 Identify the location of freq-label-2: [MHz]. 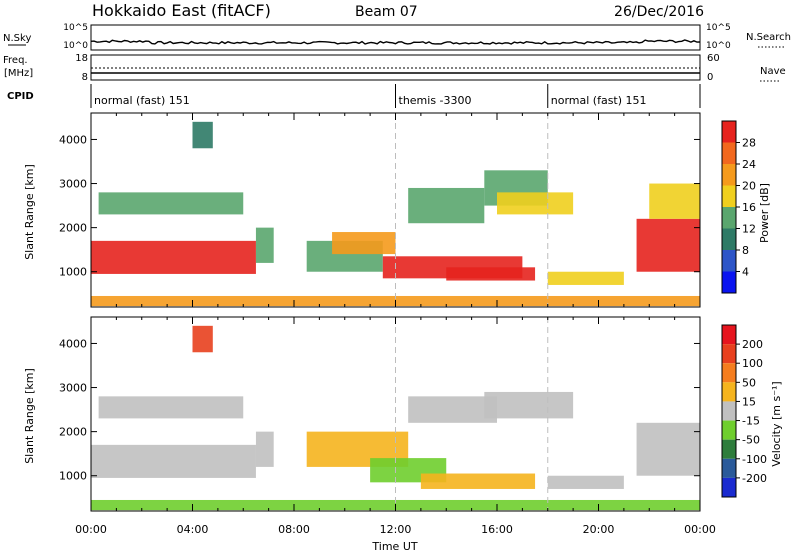
(18, 73).